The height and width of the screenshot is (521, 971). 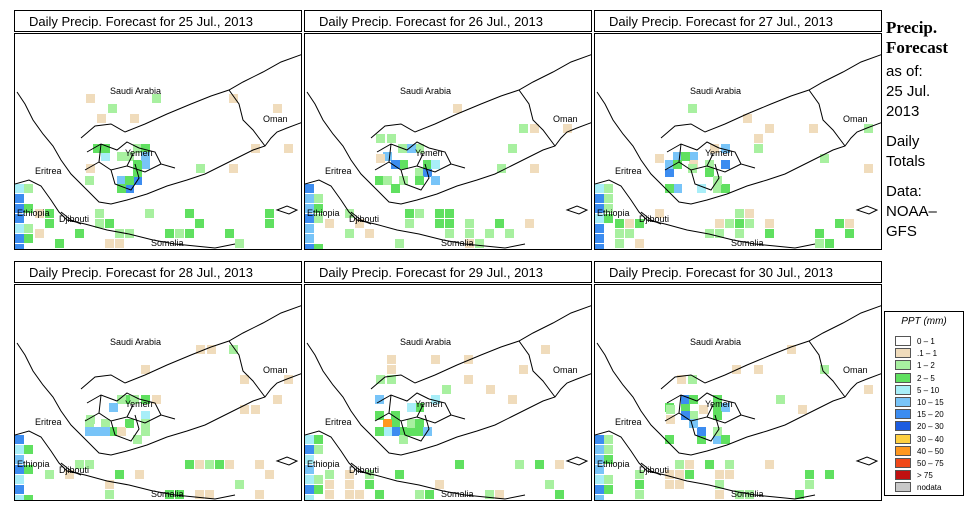 I want to click on side-title-line1: Precip., so click(x=912, y=27).